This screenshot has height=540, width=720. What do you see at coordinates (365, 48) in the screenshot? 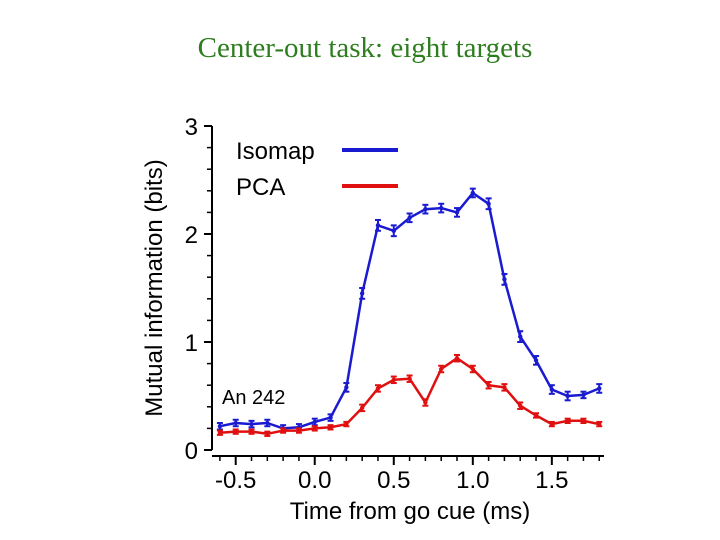
I see `slide-title: Center-out task: eight targets` at bounding box center [365, 48].